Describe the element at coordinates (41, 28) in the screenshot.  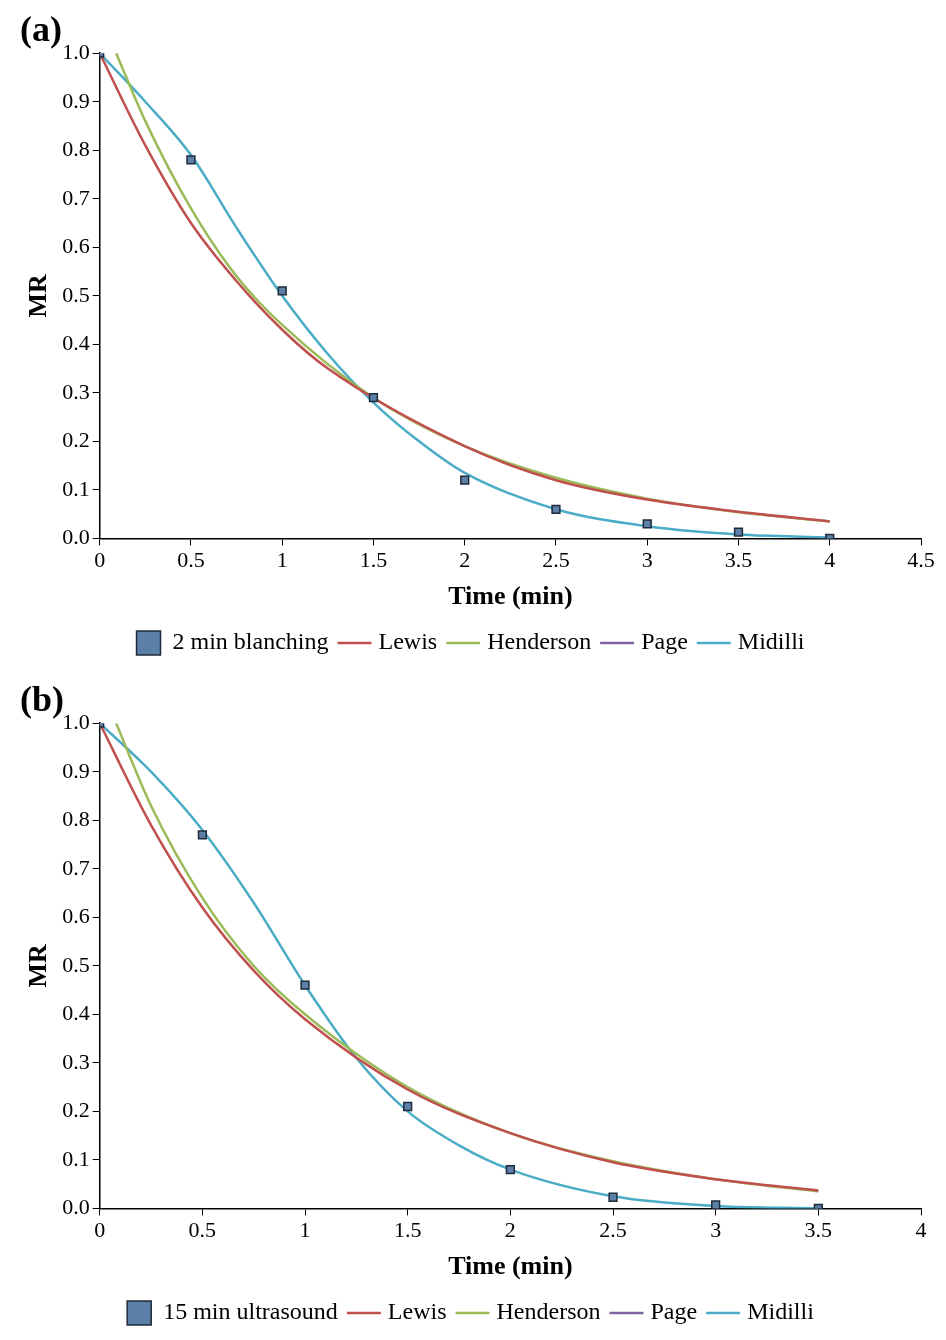
I see `chart-title: (a)` at that location.